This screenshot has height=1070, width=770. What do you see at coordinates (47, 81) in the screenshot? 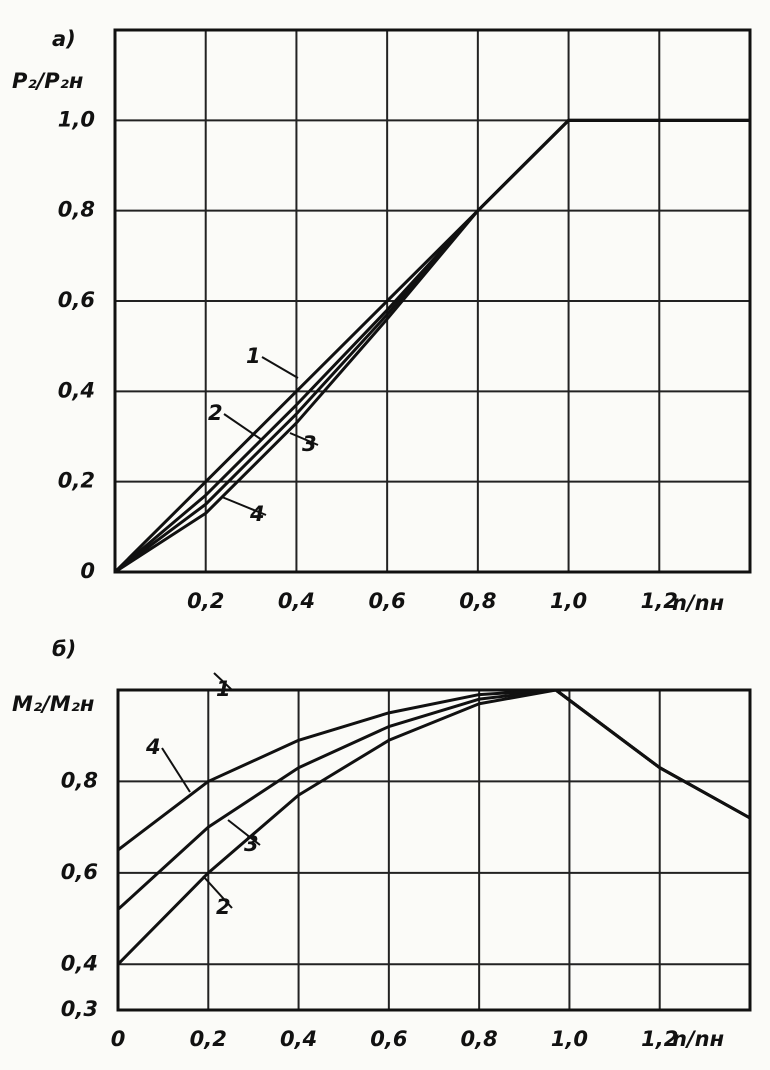
I see `y-axis-label: P₂/P₂н` at bounding box center [47, 81].